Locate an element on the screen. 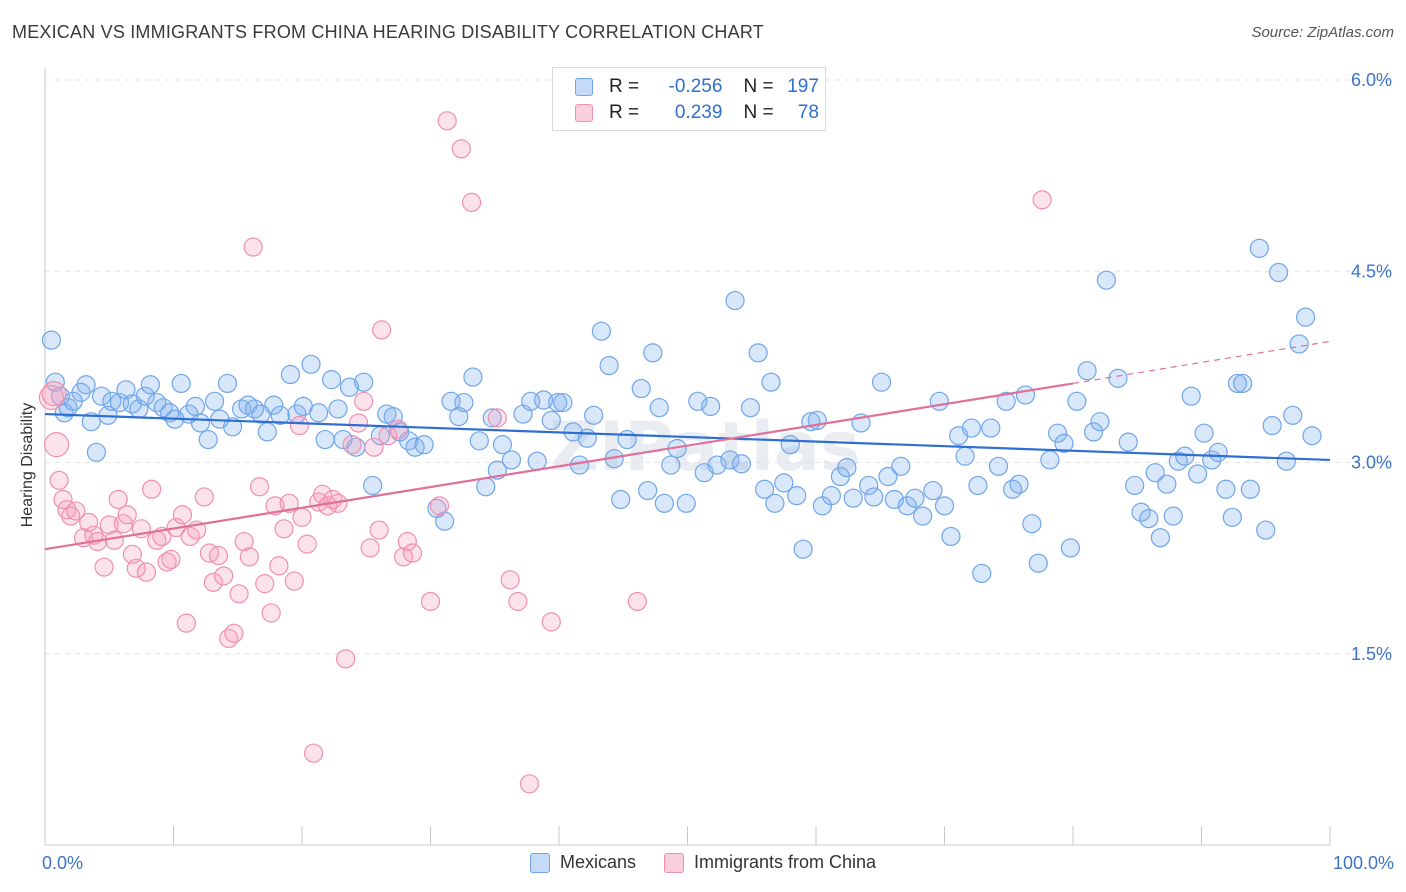 This screenshot has width=1406, height=892. y-tick-label: 4.5% is located at coordinates (1371, 271).